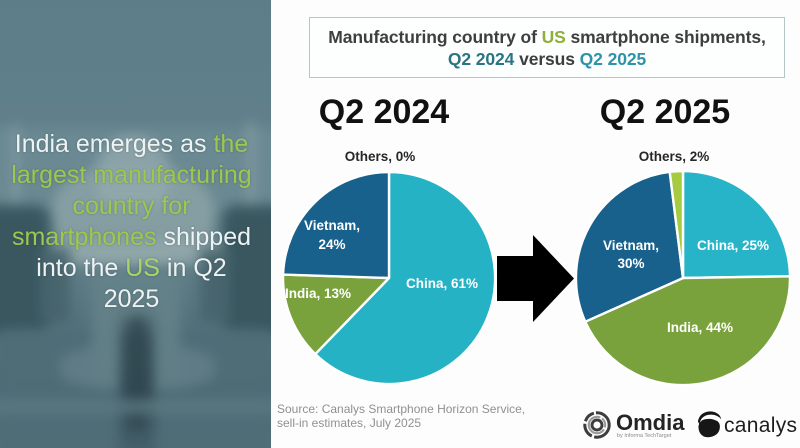 The height and width of the screenshot is (448, 800). What do you see at coordinates (331, 244) in the screenshot?
I see `svg-text: 24%` at bounding box center [331, 244].